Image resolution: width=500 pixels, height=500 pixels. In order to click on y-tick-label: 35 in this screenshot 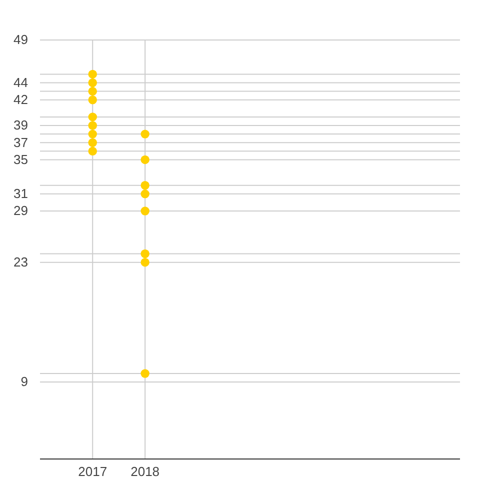, I will do `click(21, 159)`.